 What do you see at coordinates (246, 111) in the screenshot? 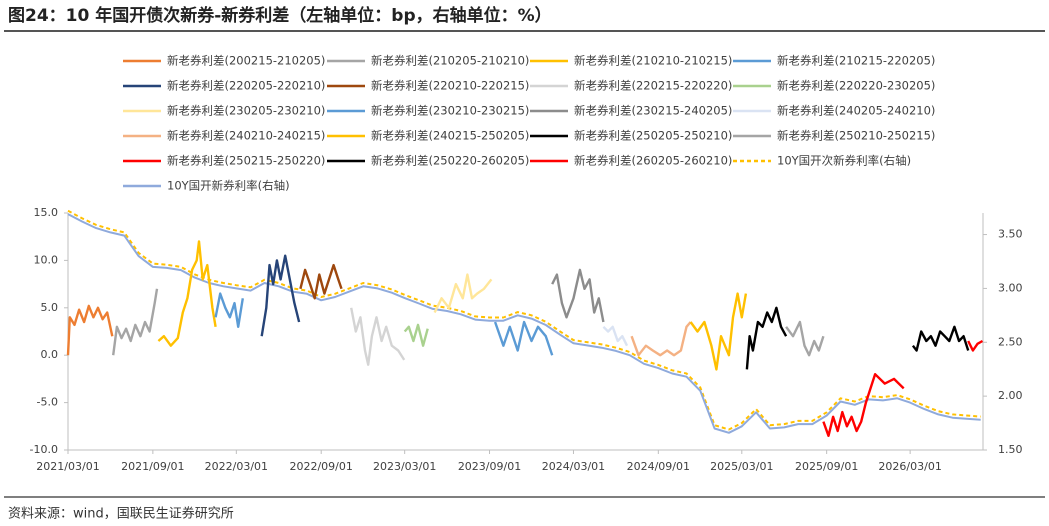
I see `legend-label: 新老券利差(230205-230210)` at bounding box center [246, 111].